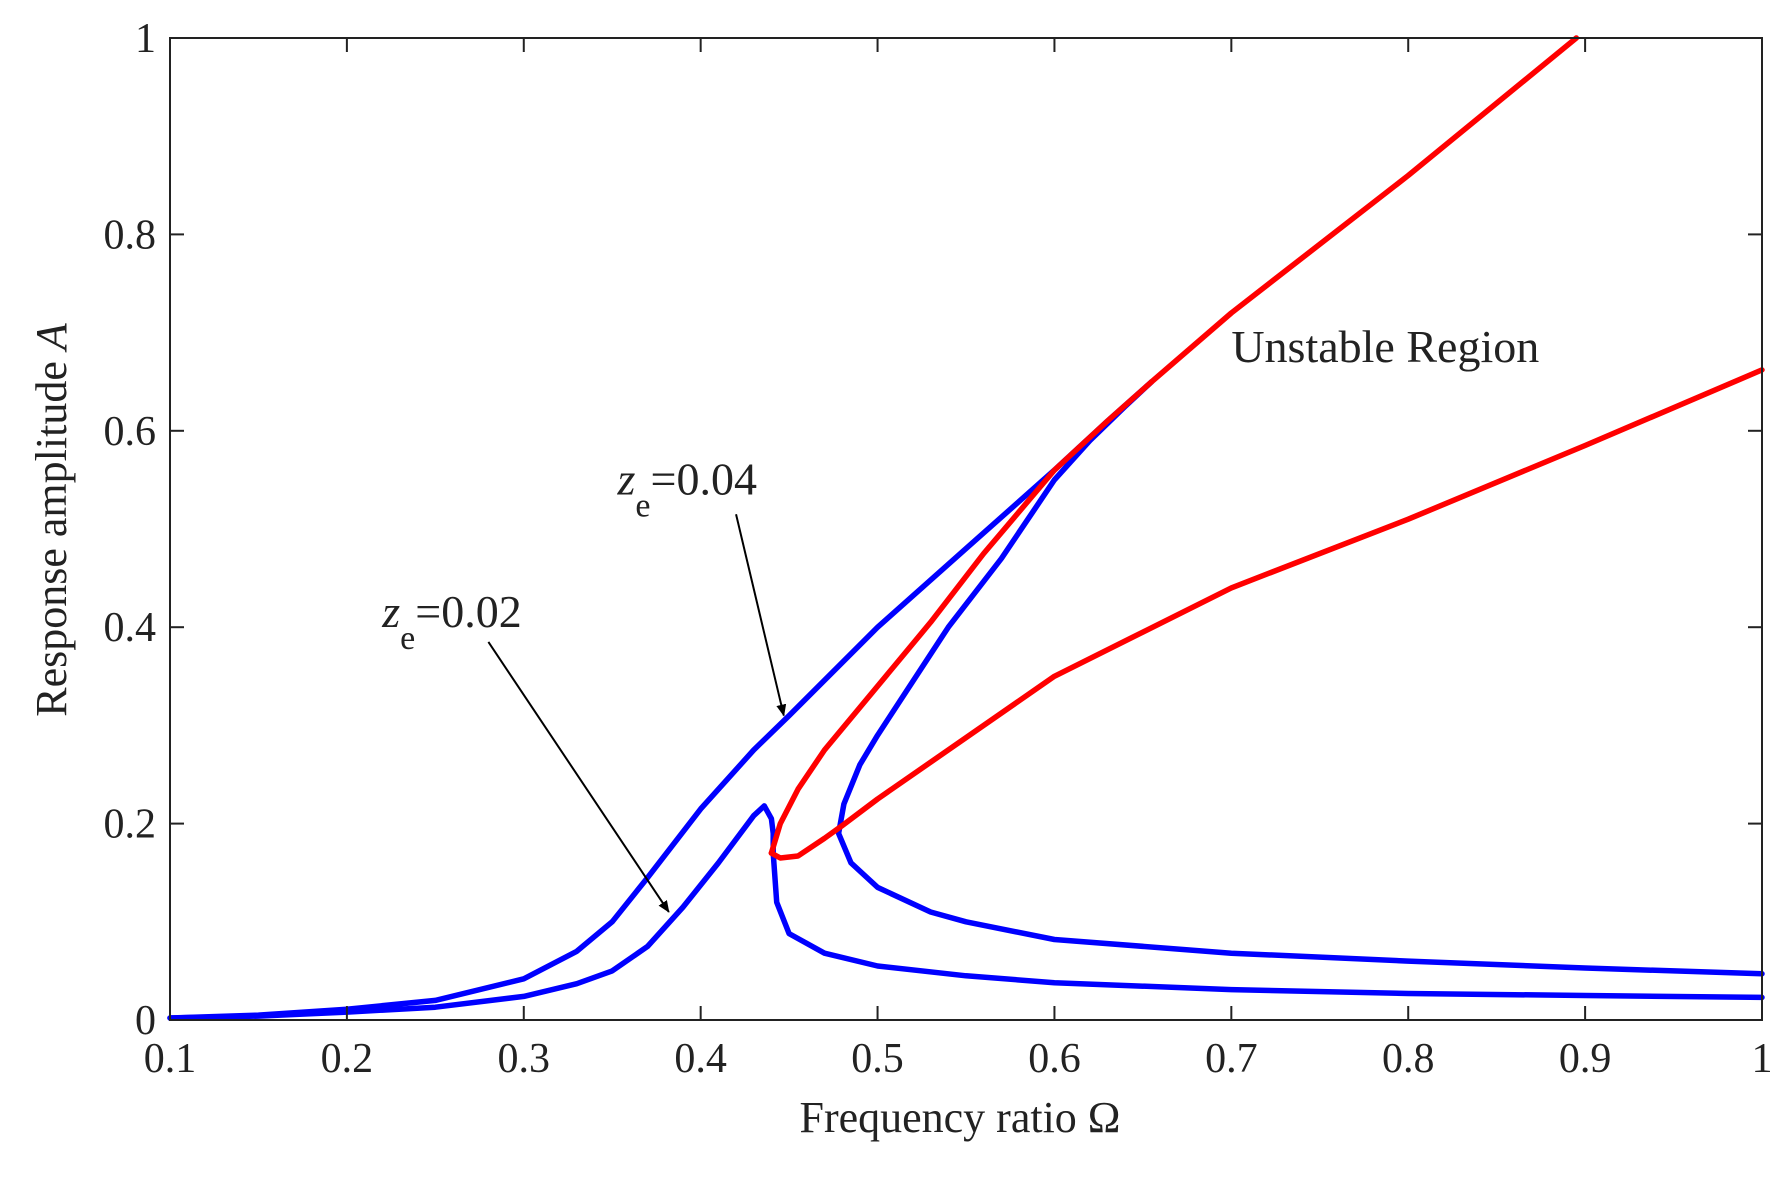 The width and height of the screenshot is (1787, 1177). What do you see at coordinates (130, 628) in the screenshot?
I see `y-tick-label: 0.4` at bounding box center [130, 628].